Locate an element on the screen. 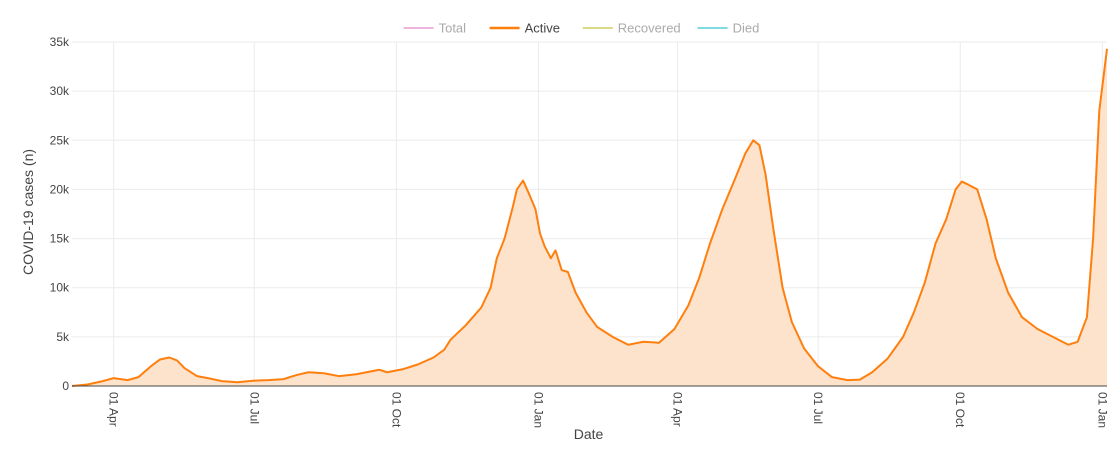  legend-label: Recovered is located at coordinates (649, 28).